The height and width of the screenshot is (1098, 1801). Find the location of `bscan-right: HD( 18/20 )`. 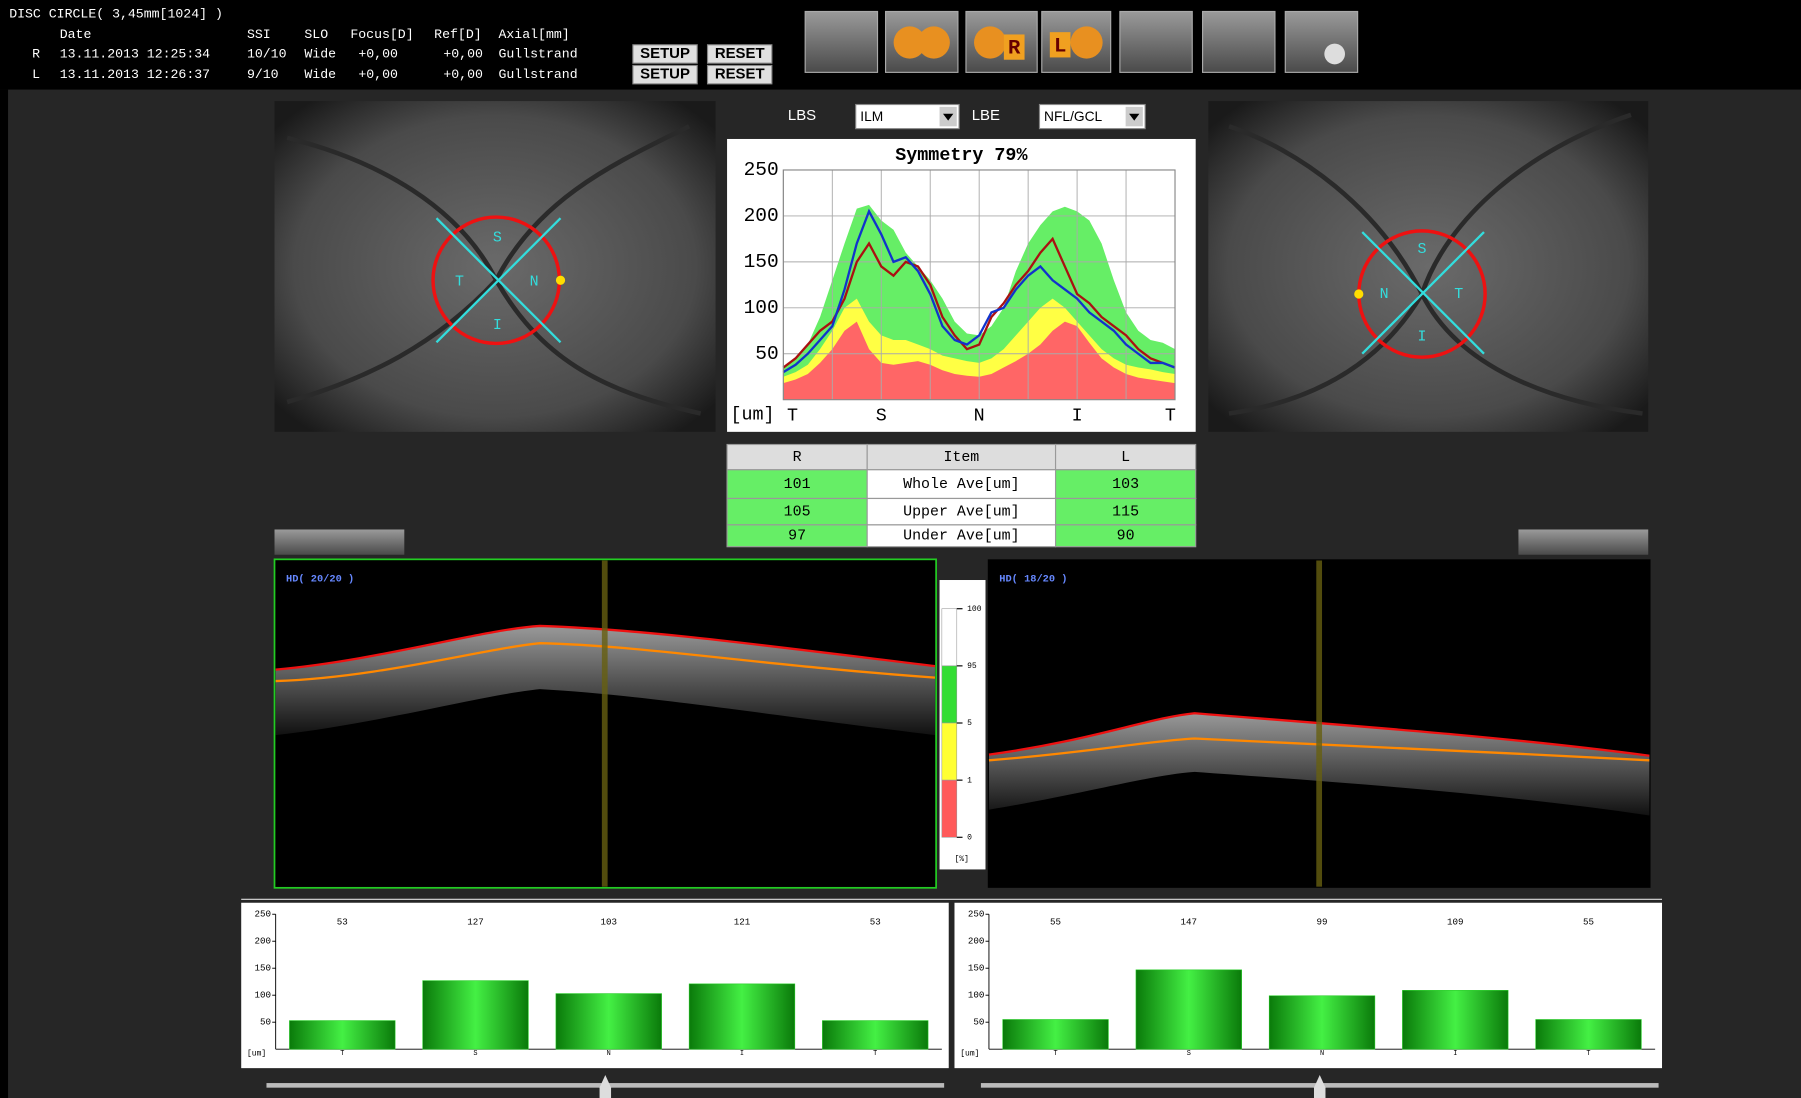

bscan-right: HD( 18/20 ) is located at coordinates (1319, 723).